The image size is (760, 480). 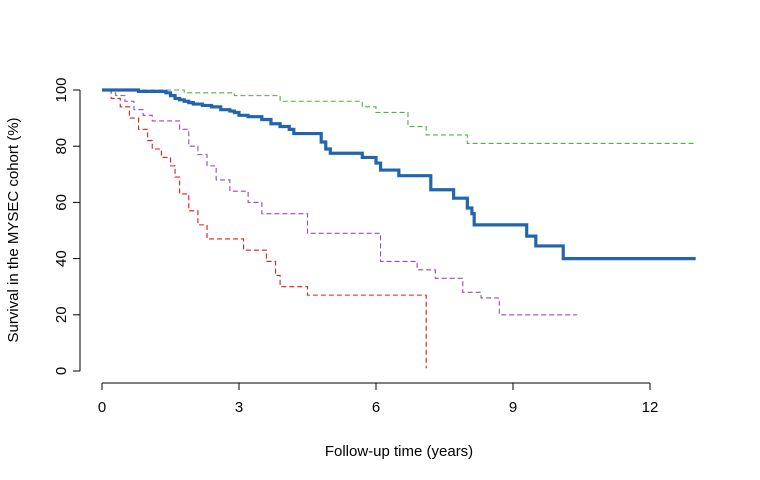 What do you see at coordinates (61, 89) in the screenshot?
I see `y-tick-label: 100` at bounding box center [61, 89].